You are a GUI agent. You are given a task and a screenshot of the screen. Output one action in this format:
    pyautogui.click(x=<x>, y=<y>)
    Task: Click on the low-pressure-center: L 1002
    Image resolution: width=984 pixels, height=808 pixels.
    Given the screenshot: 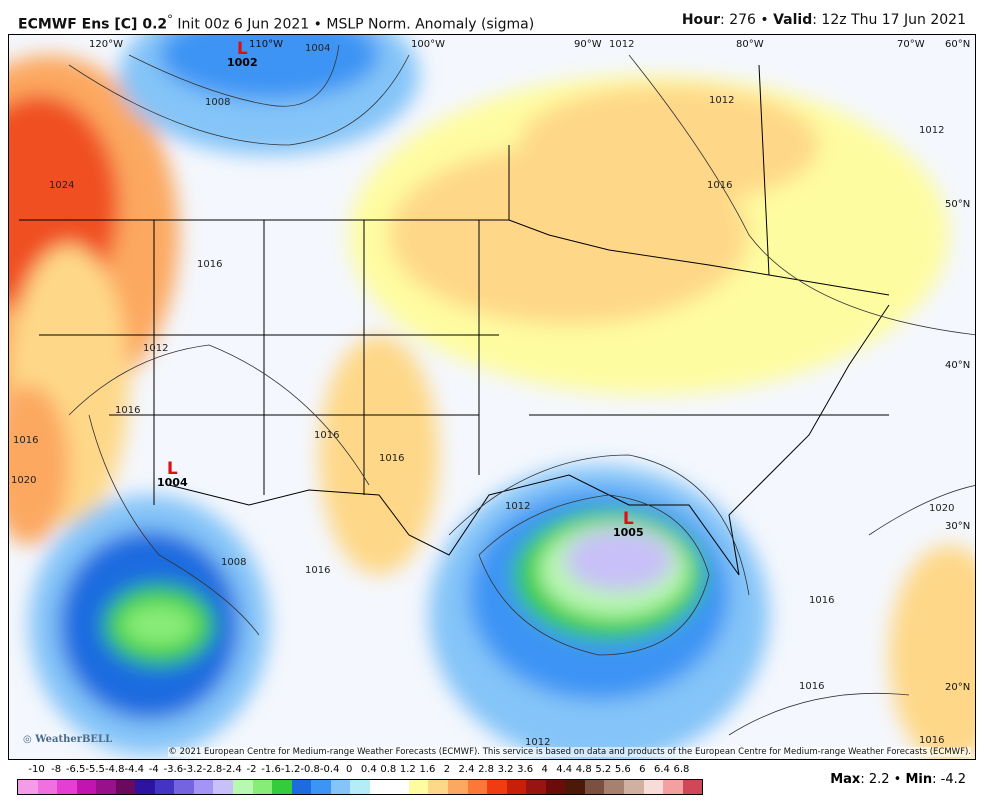 What is the action you would take?
    pyautogui.click(x=242, y=55)
    